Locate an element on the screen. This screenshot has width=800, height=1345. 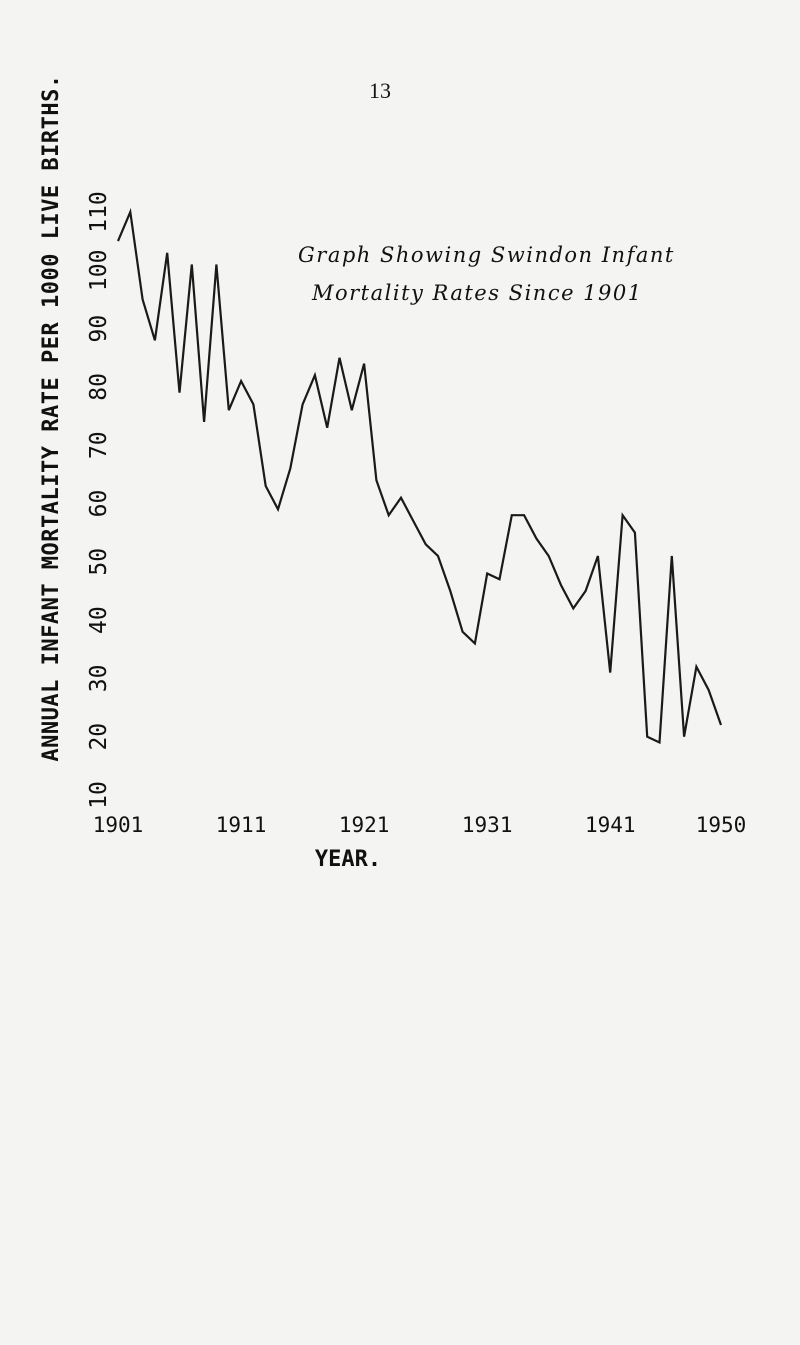
y-axis-ticks: 10 20 30 40 50 60 70 80 90 100 110 is located at coordinates (99, 500).